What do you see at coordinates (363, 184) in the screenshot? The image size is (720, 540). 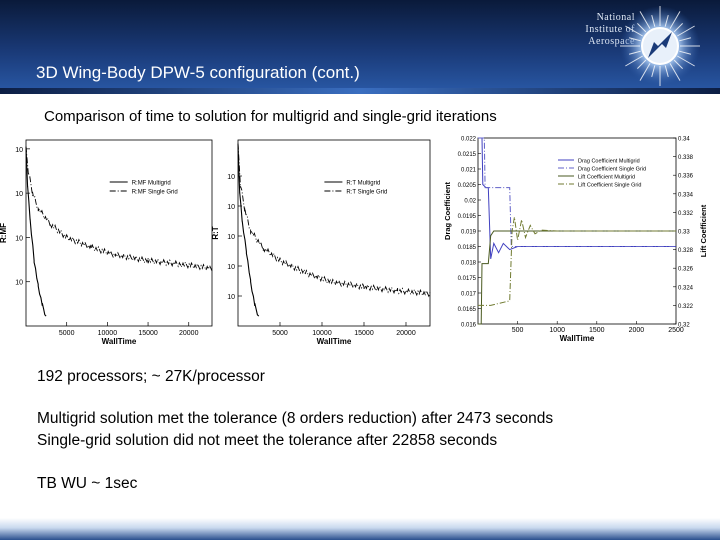 I see `legend-label-0: R:T Multigrid` at bounding box center [363, 184].